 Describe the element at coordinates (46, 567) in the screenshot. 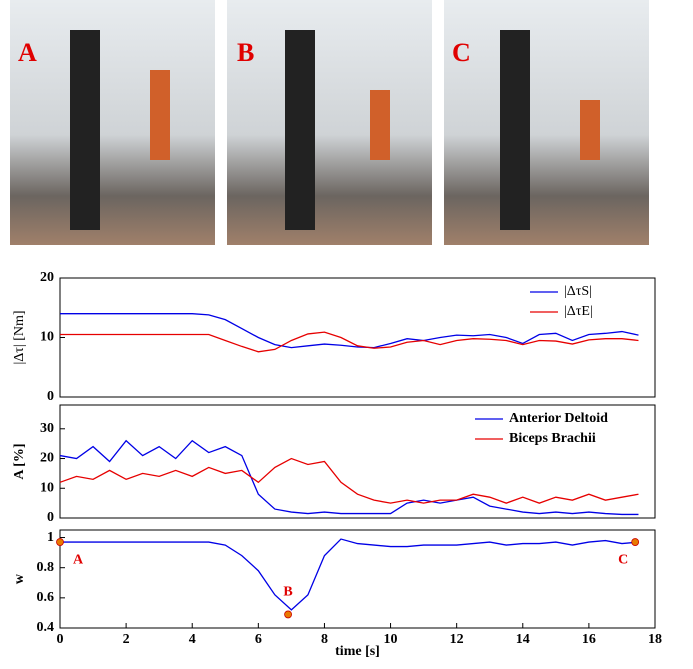

I see `y-tick-label: 0.8` at that location.